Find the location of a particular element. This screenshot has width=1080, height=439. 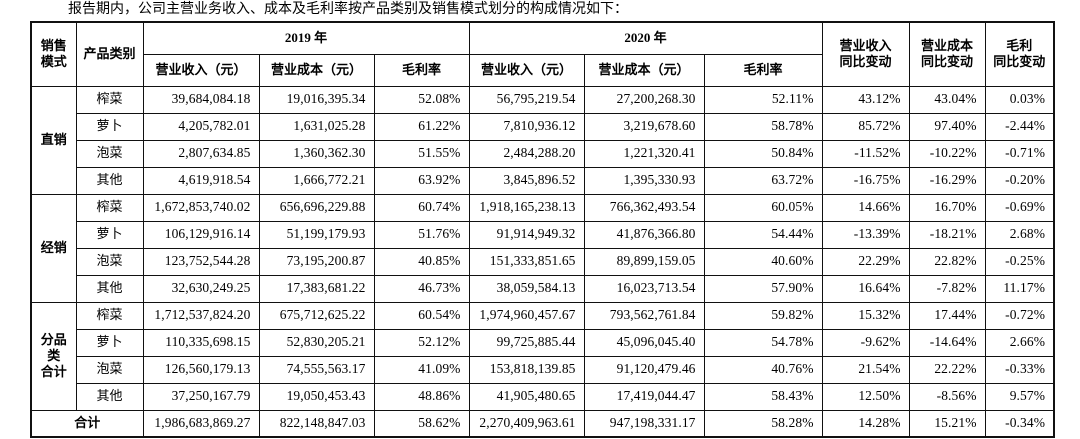

margin-2019-cell: 52.08% is located at coordinates (421, 99).